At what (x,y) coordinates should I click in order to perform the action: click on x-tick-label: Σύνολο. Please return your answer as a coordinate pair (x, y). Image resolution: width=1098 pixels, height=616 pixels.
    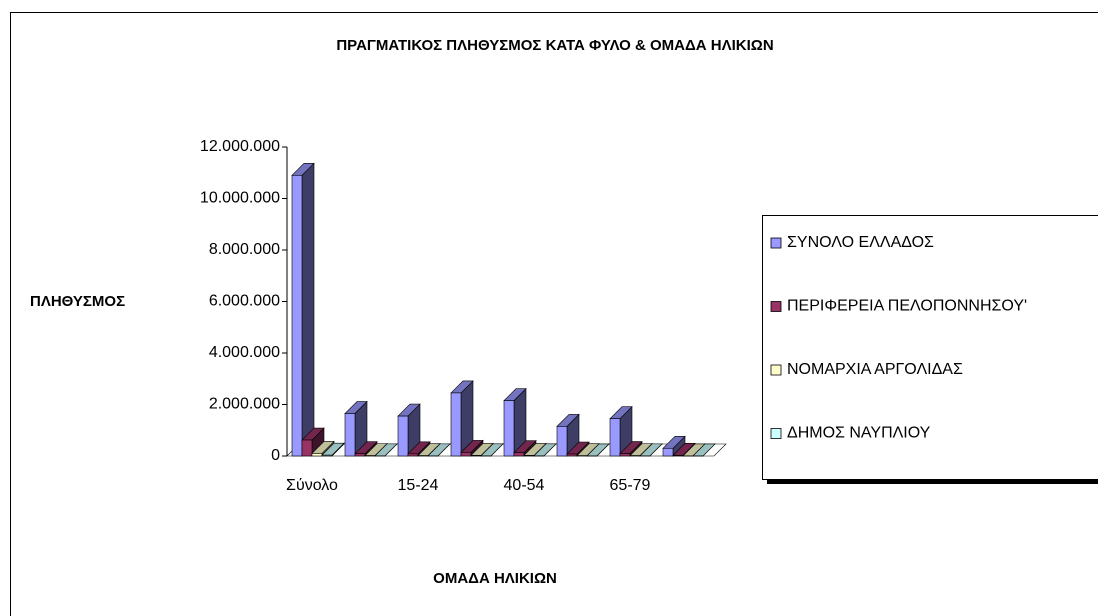
    Looking at the image, I should click on (312, 485).